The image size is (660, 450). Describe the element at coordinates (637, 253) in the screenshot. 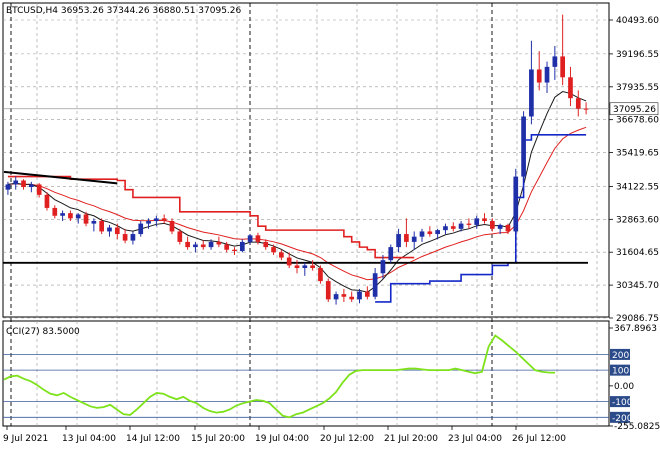

I see `price-axis-label: 31604.65` at that location.